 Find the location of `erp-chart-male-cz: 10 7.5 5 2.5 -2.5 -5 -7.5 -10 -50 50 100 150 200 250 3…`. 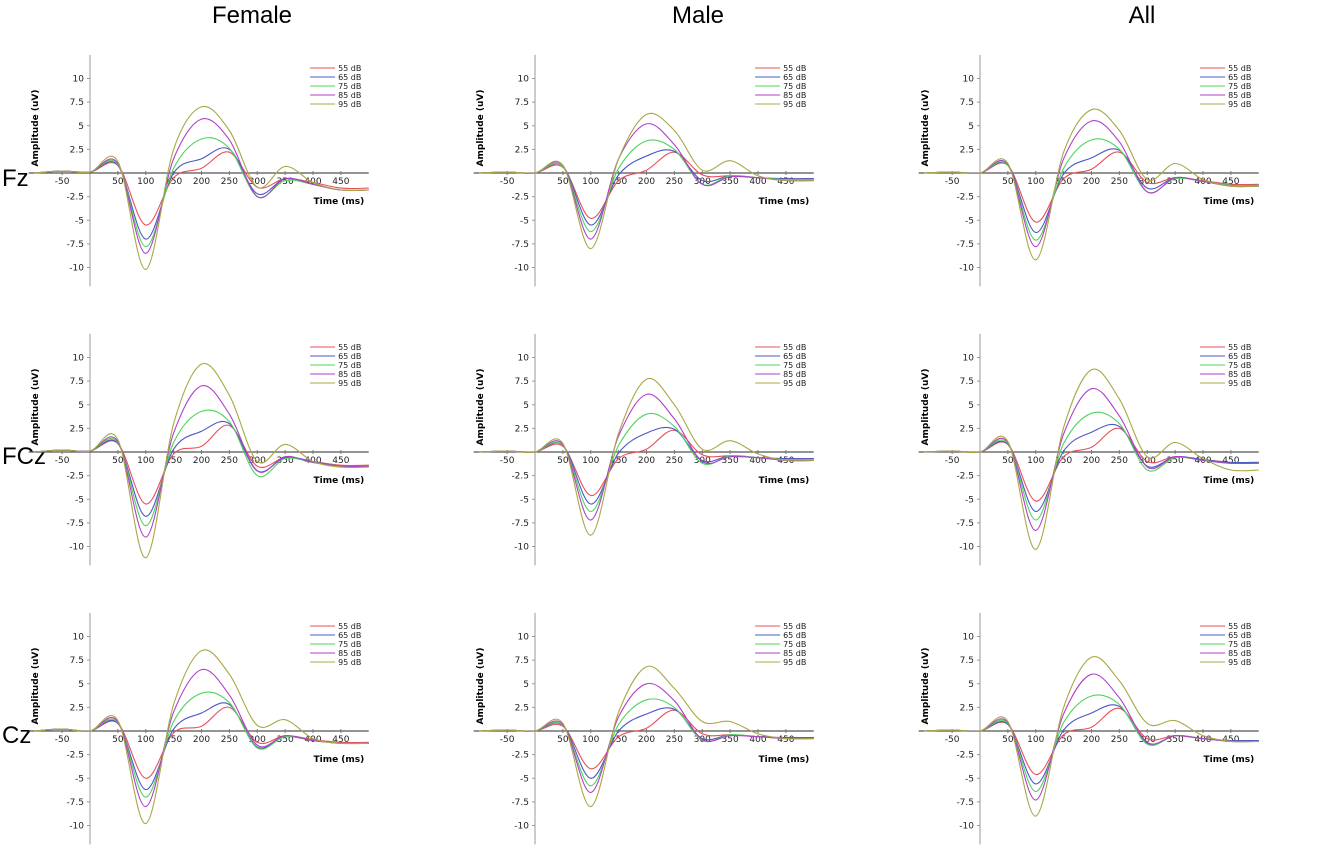

erp-chart-male-cz: 10 7.5 5 2.5 -2.5 -5 -7.5 -10 -50 50 100 150 200 250 3… is located at coordinates (643, 728).